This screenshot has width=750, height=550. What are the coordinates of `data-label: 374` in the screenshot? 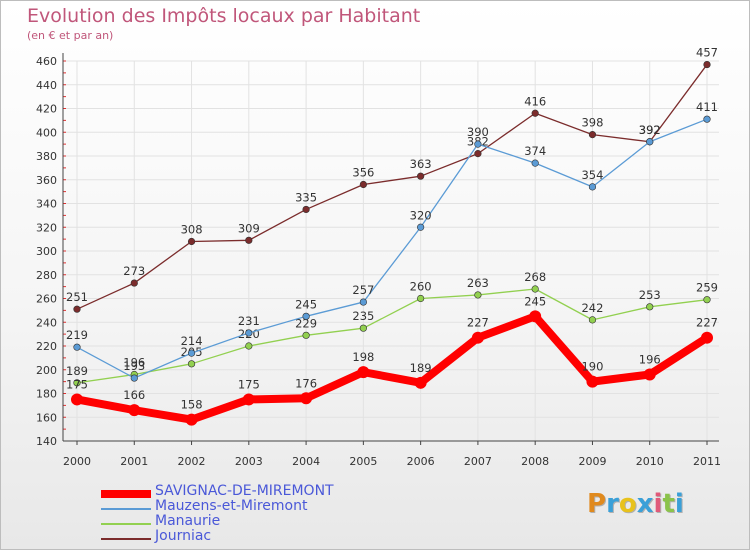 It's located at (535, 151).